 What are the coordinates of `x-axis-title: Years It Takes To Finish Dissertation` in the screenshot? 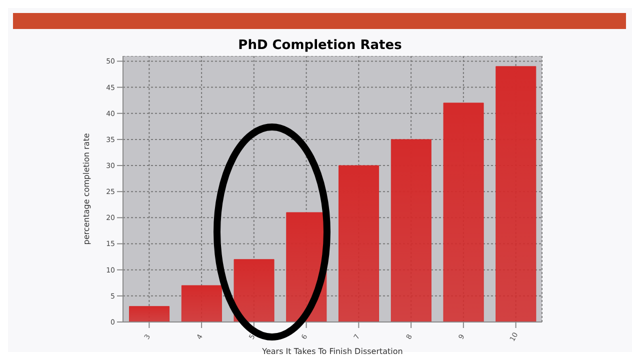 It's located at (332, 351).